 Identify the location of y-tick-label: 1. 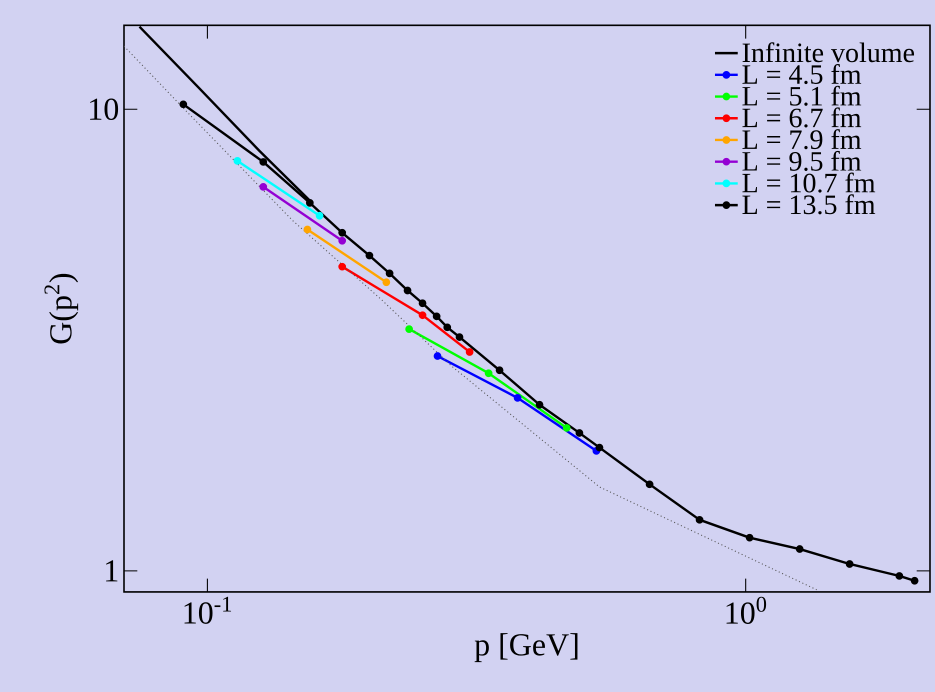
(112, 571).